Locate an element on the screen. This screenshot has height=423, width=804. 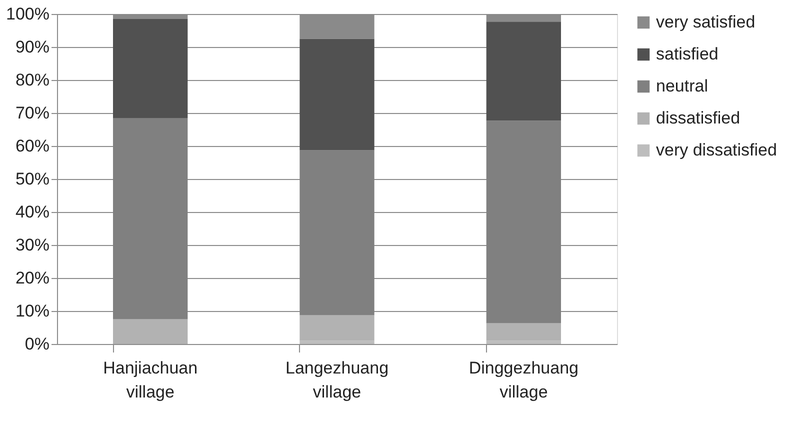
legend-label: very dissatisfied is located at coordinates (716, 150).